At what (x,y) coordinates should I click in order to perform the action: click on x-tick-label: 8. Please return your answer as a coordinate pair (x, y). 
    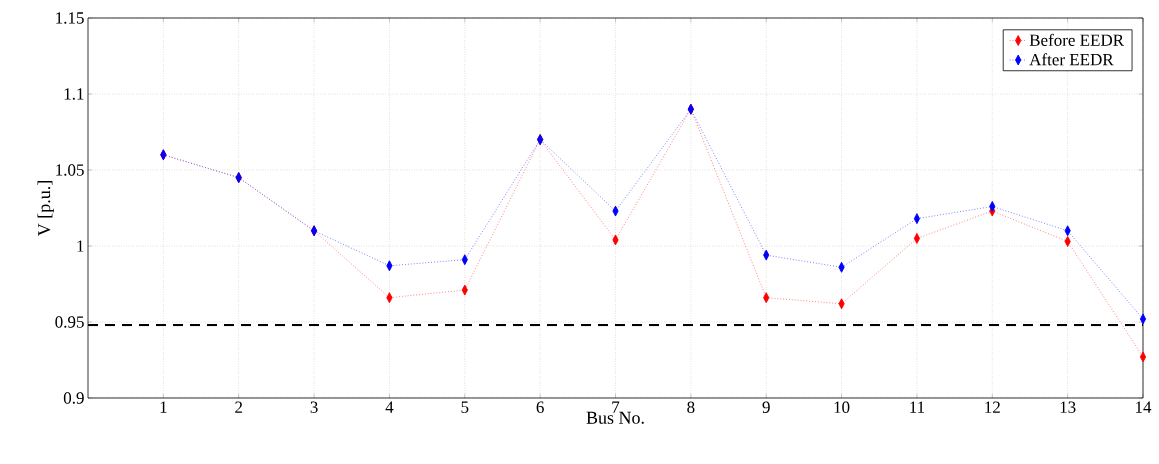
    Looking at the image, I should click on (691, 407).